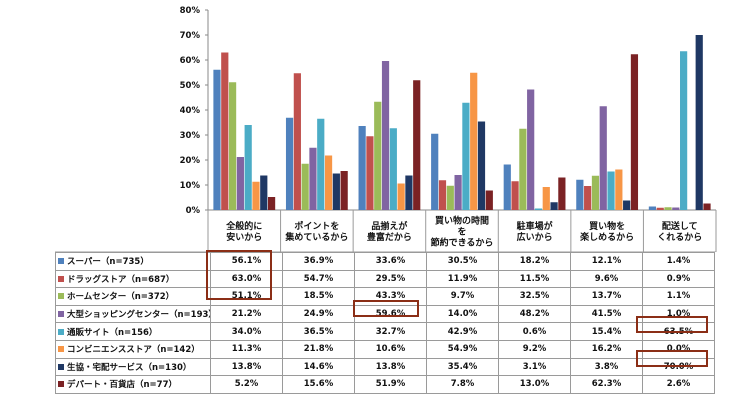 This screenshot has height=401, width=750. I want to click on highlight-box-delivery-online, so click(672, 324).